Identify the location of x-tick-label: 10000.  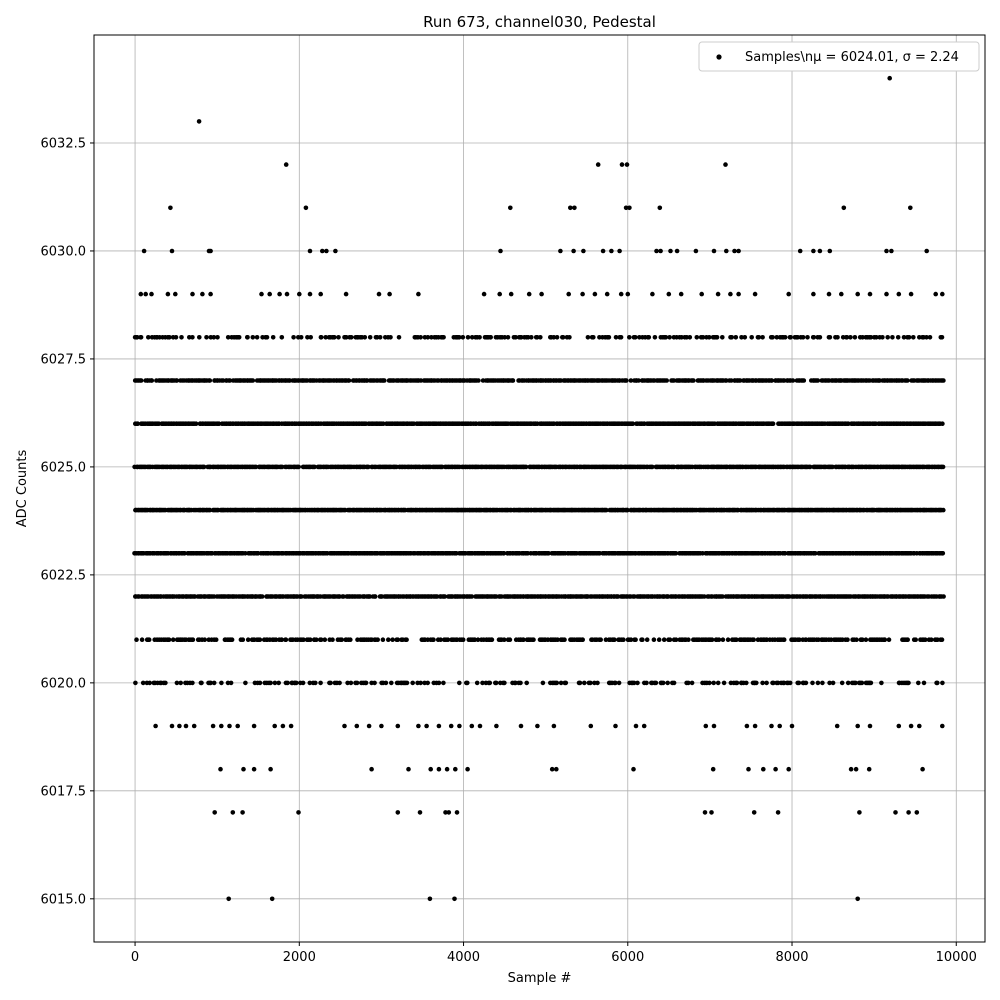
(956, 957).